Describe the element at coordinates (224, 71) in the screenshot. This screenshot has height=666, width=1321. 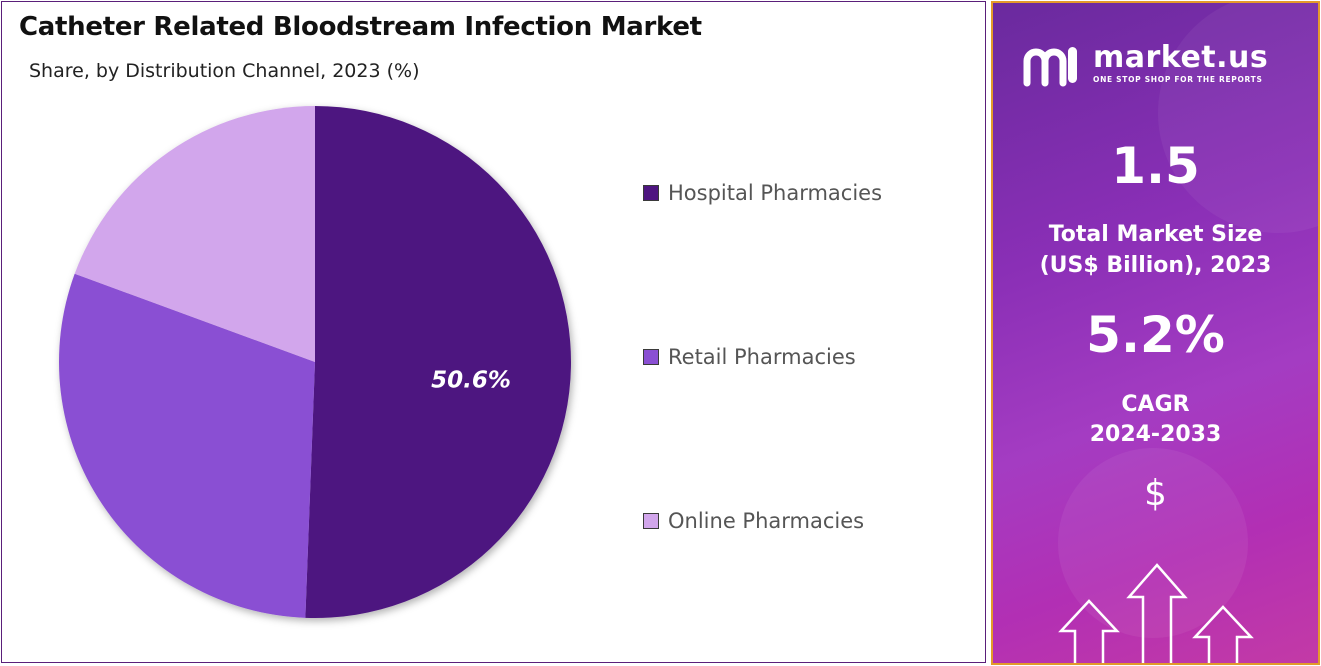
I see `chart-subtitle: Share, by Distribution Channel, 2023 (%)` at that location.